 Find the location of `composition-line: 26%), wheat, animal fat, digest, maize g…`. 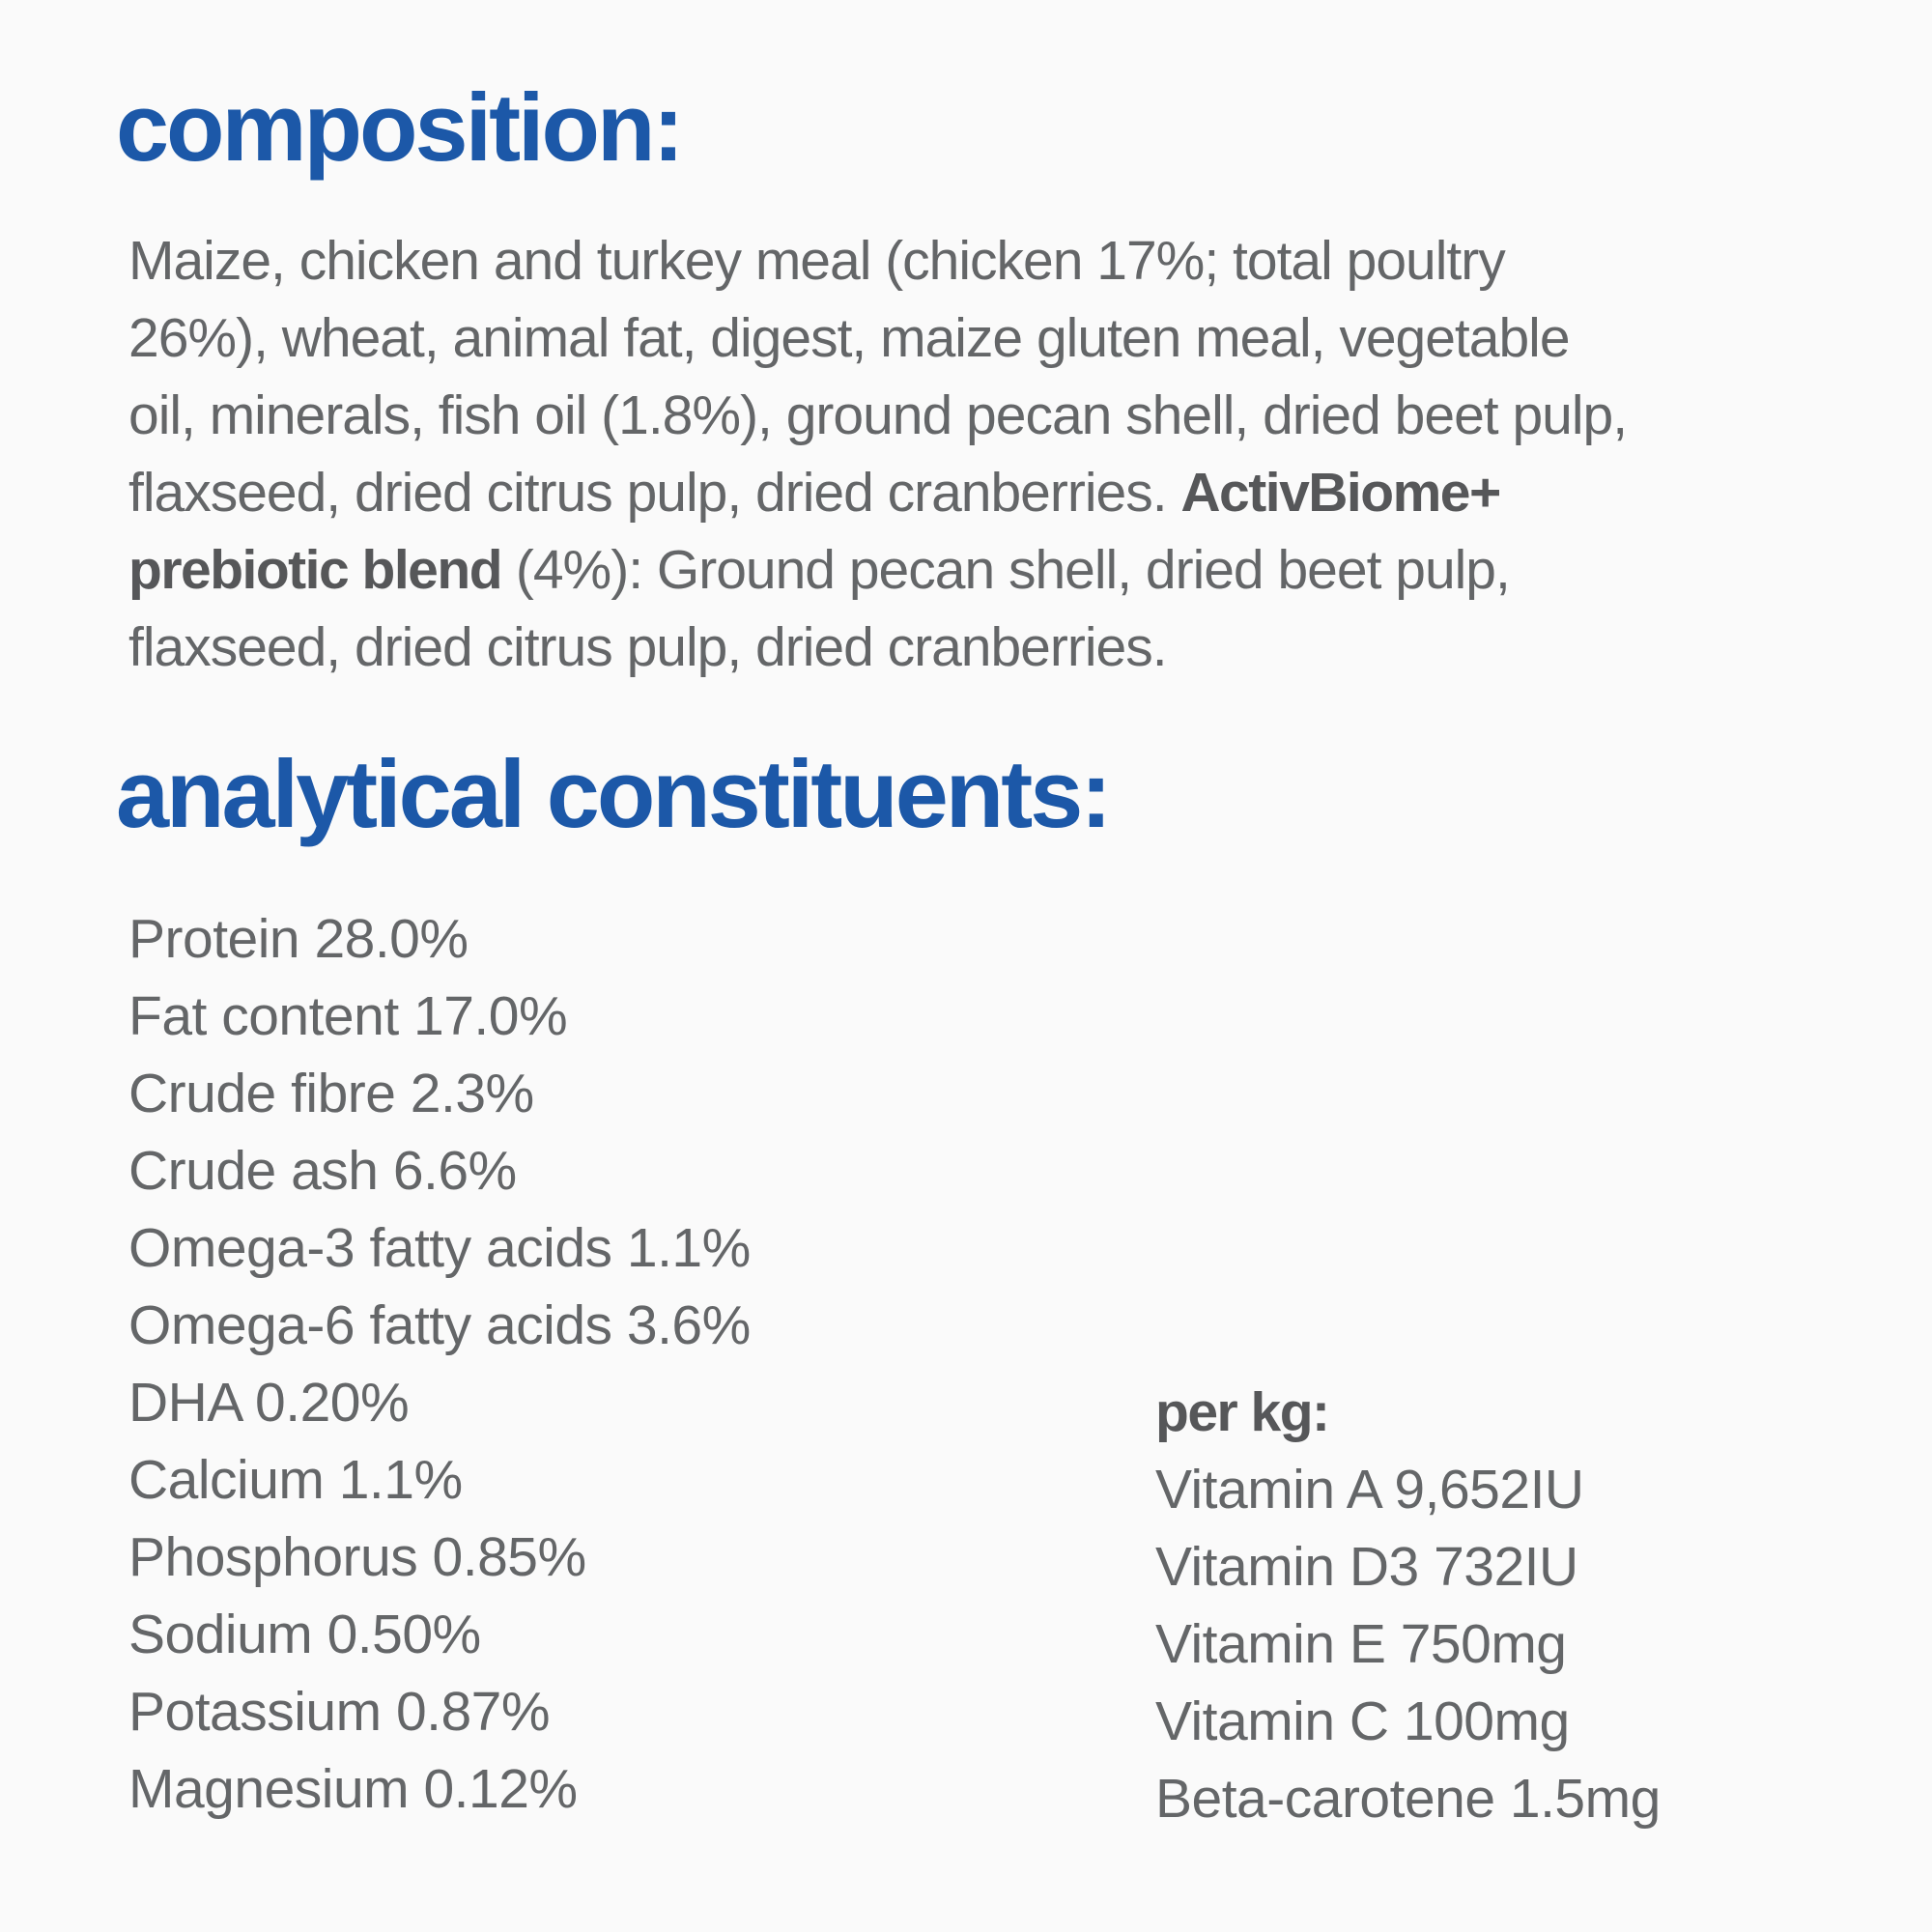

composition-line: 26%), wheat, animal fat, digest, maize g… is located at coordinates (877, 338).